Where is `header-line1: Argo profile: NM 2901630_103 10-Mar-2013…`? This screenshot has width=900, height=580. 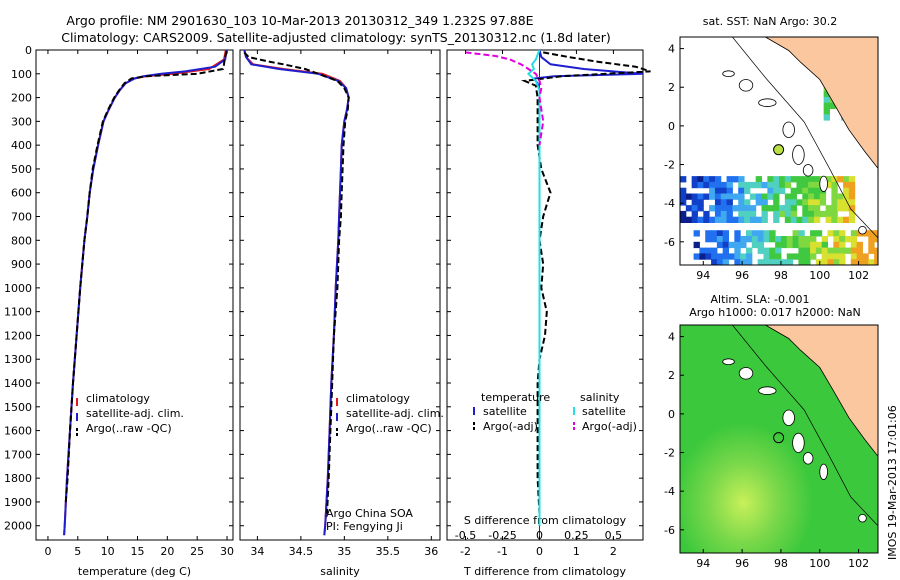
header-line1: Argo profile: NM 2901630_103 10-Mar-2013… is located at coordinates (299, 20).